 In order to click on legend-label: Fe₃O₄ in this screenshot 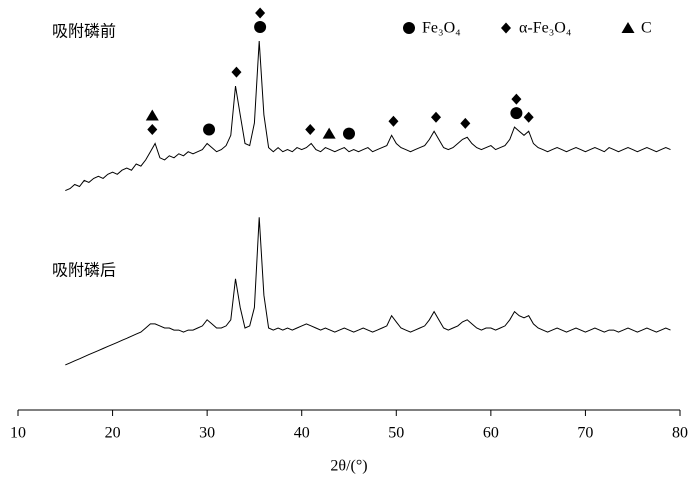, I will do `click(441, 28)`.